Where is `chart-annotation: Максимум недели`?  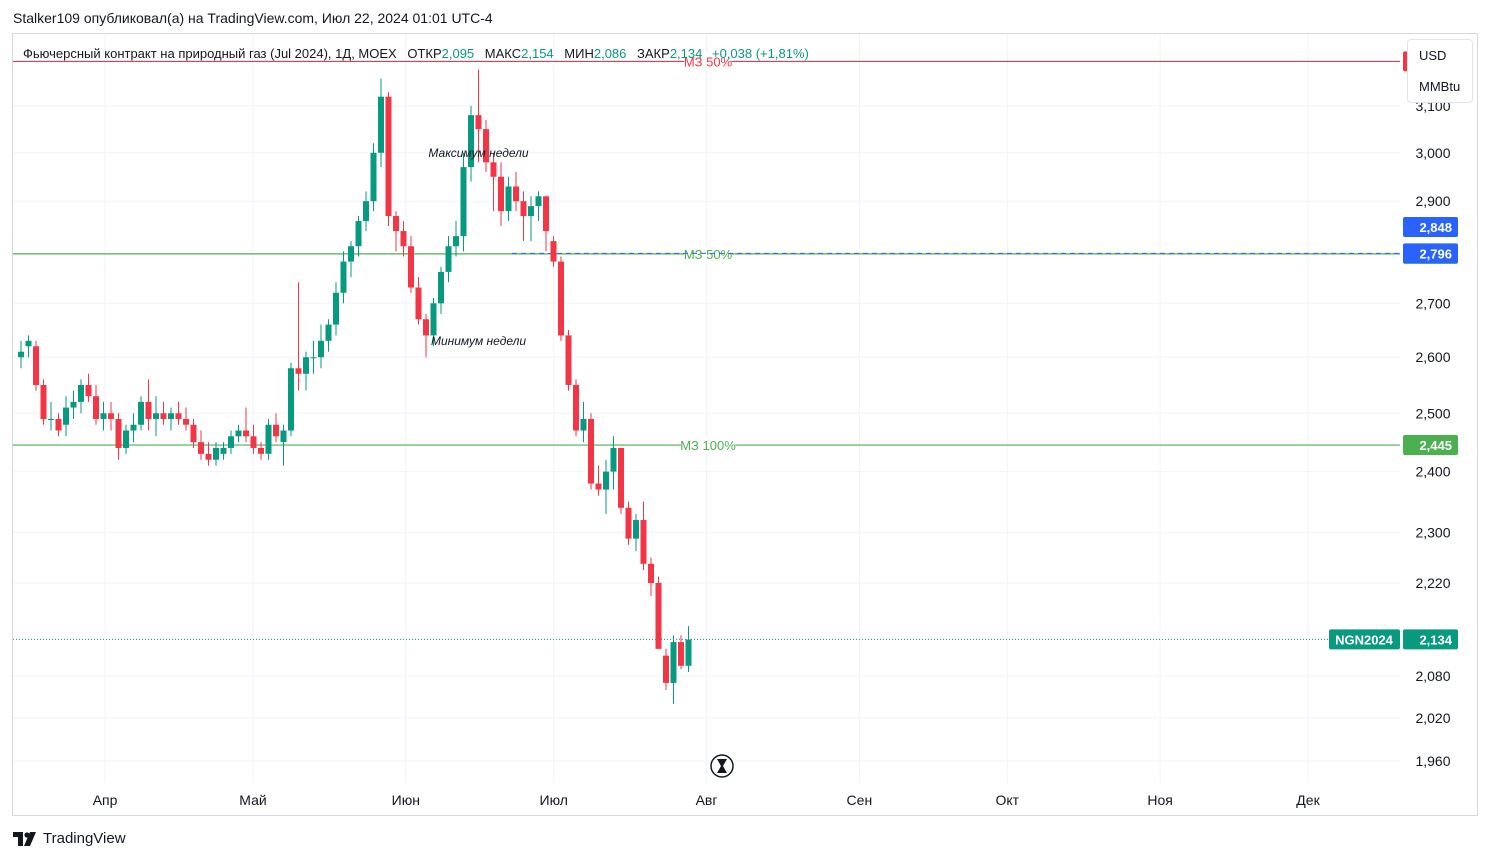 chart-annotation: Максимум недели is located at coordinates (478, 153).